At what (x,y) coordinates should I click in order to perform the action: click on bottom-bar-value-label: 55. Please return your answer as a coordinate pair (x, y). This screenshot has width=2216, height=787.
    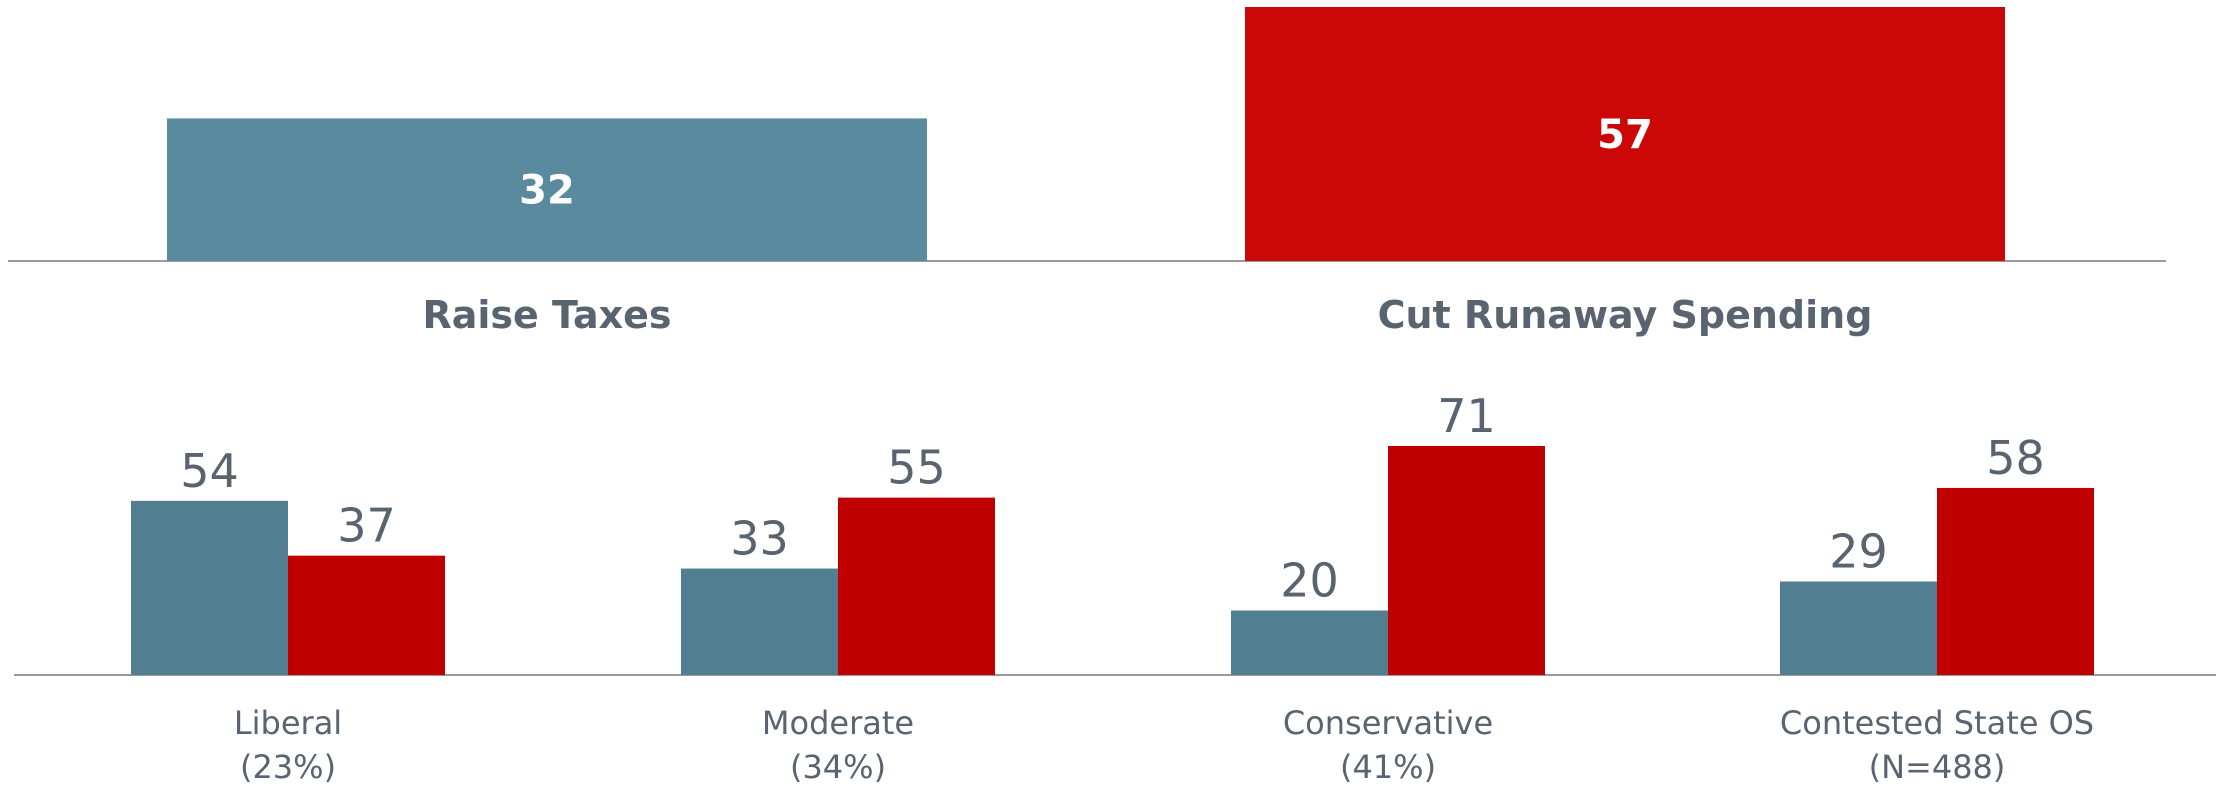
    Looking at the image, I should click on (916, 468).